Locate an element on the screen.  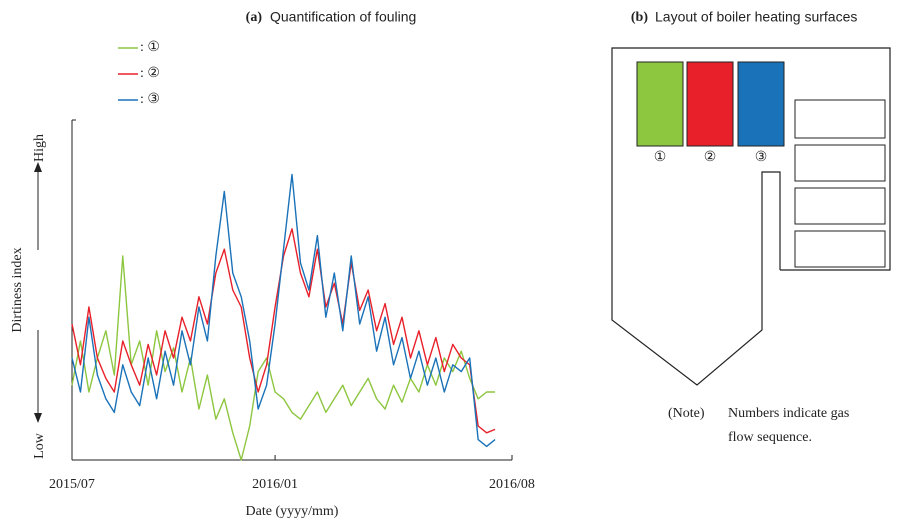
diagram-title: Layout of boiler heating surfaces is located at coordinates (756, 17).